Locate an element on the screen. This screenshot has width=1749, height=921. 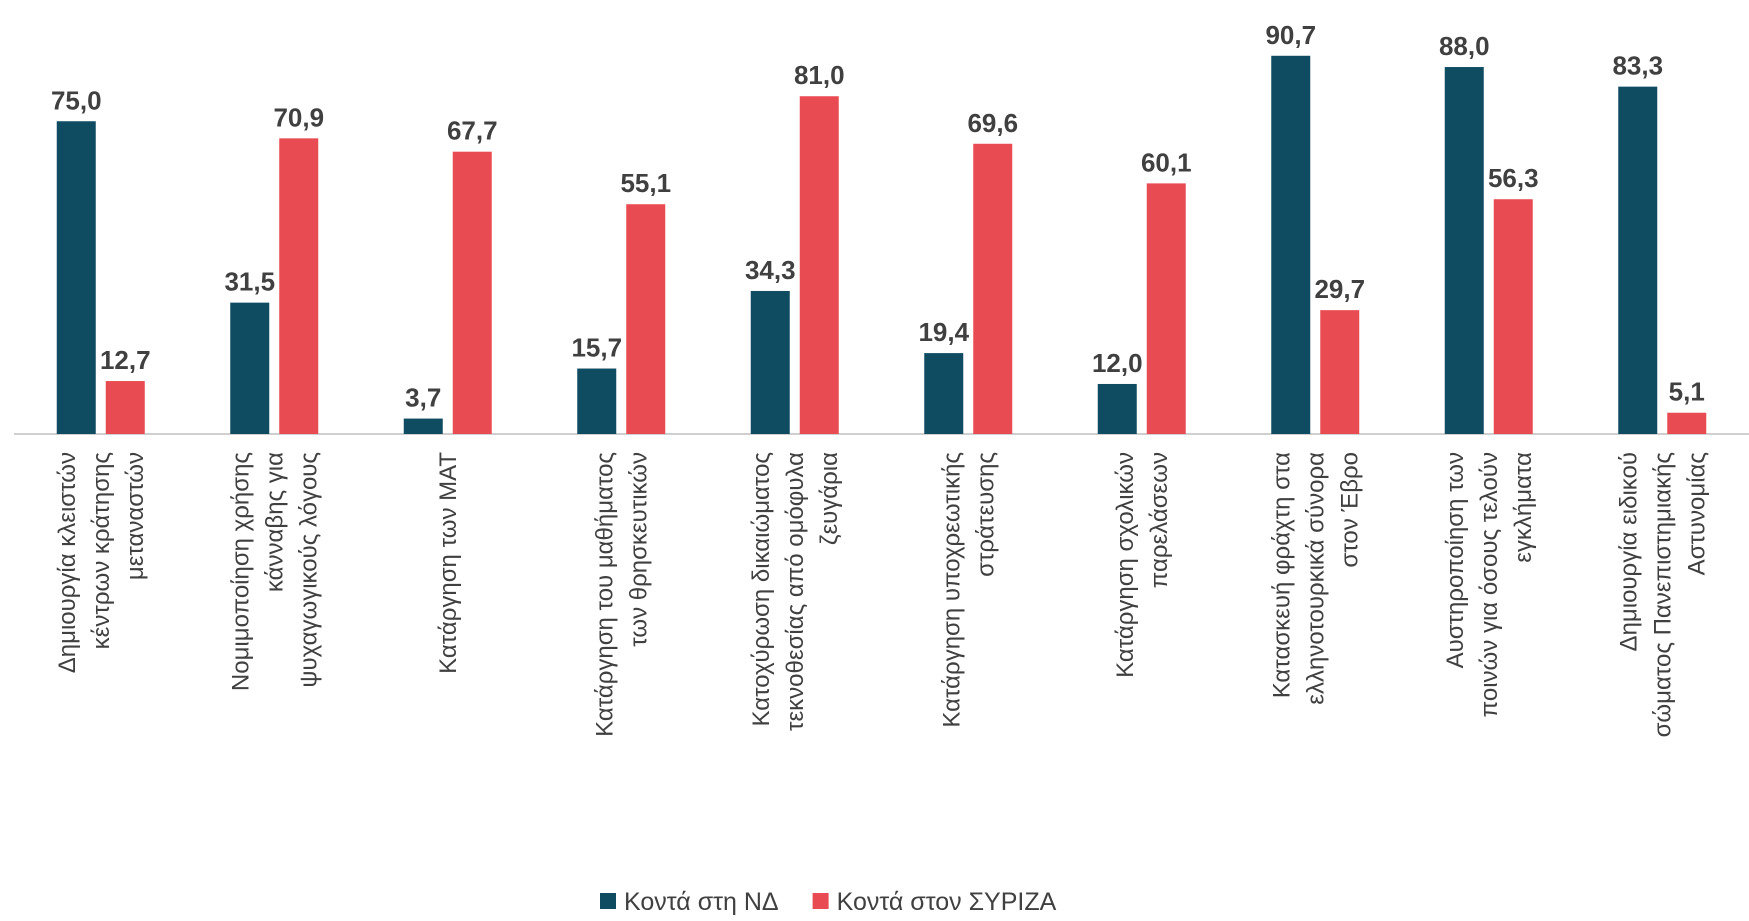
label-line: ζευγάρια is located at coordinates (829, 498).